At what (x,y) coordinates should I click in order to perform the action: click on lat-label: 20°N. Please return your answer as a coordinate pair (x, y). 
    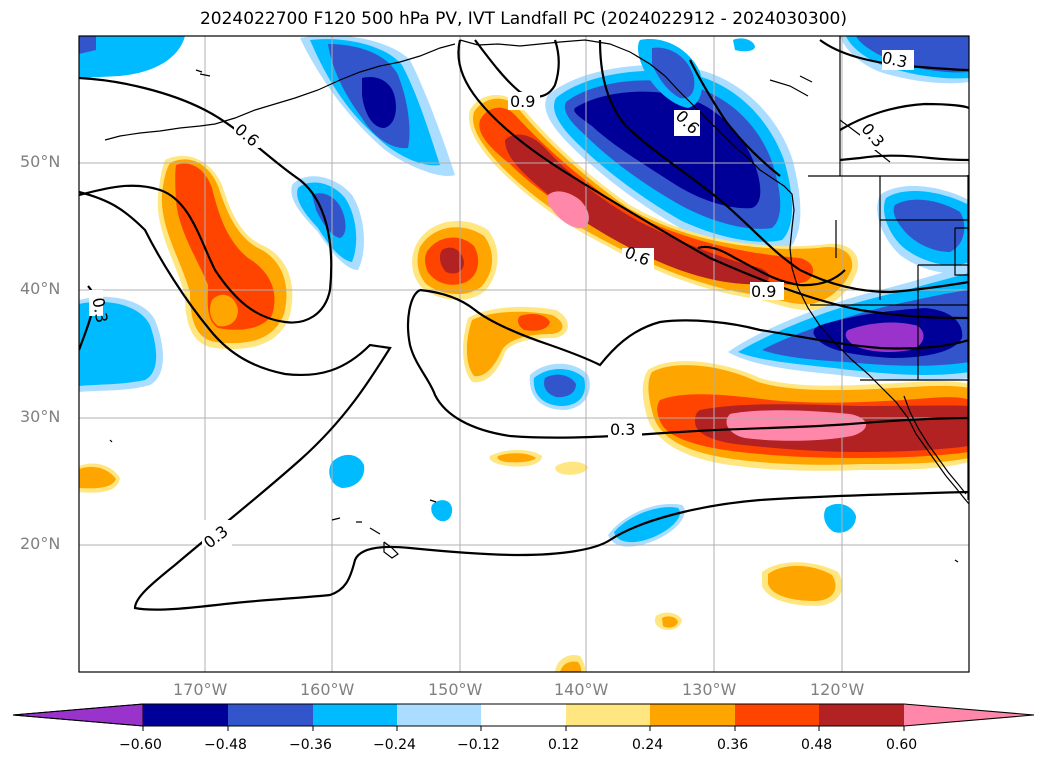
    Looking at the image, I should click on (40, 543).